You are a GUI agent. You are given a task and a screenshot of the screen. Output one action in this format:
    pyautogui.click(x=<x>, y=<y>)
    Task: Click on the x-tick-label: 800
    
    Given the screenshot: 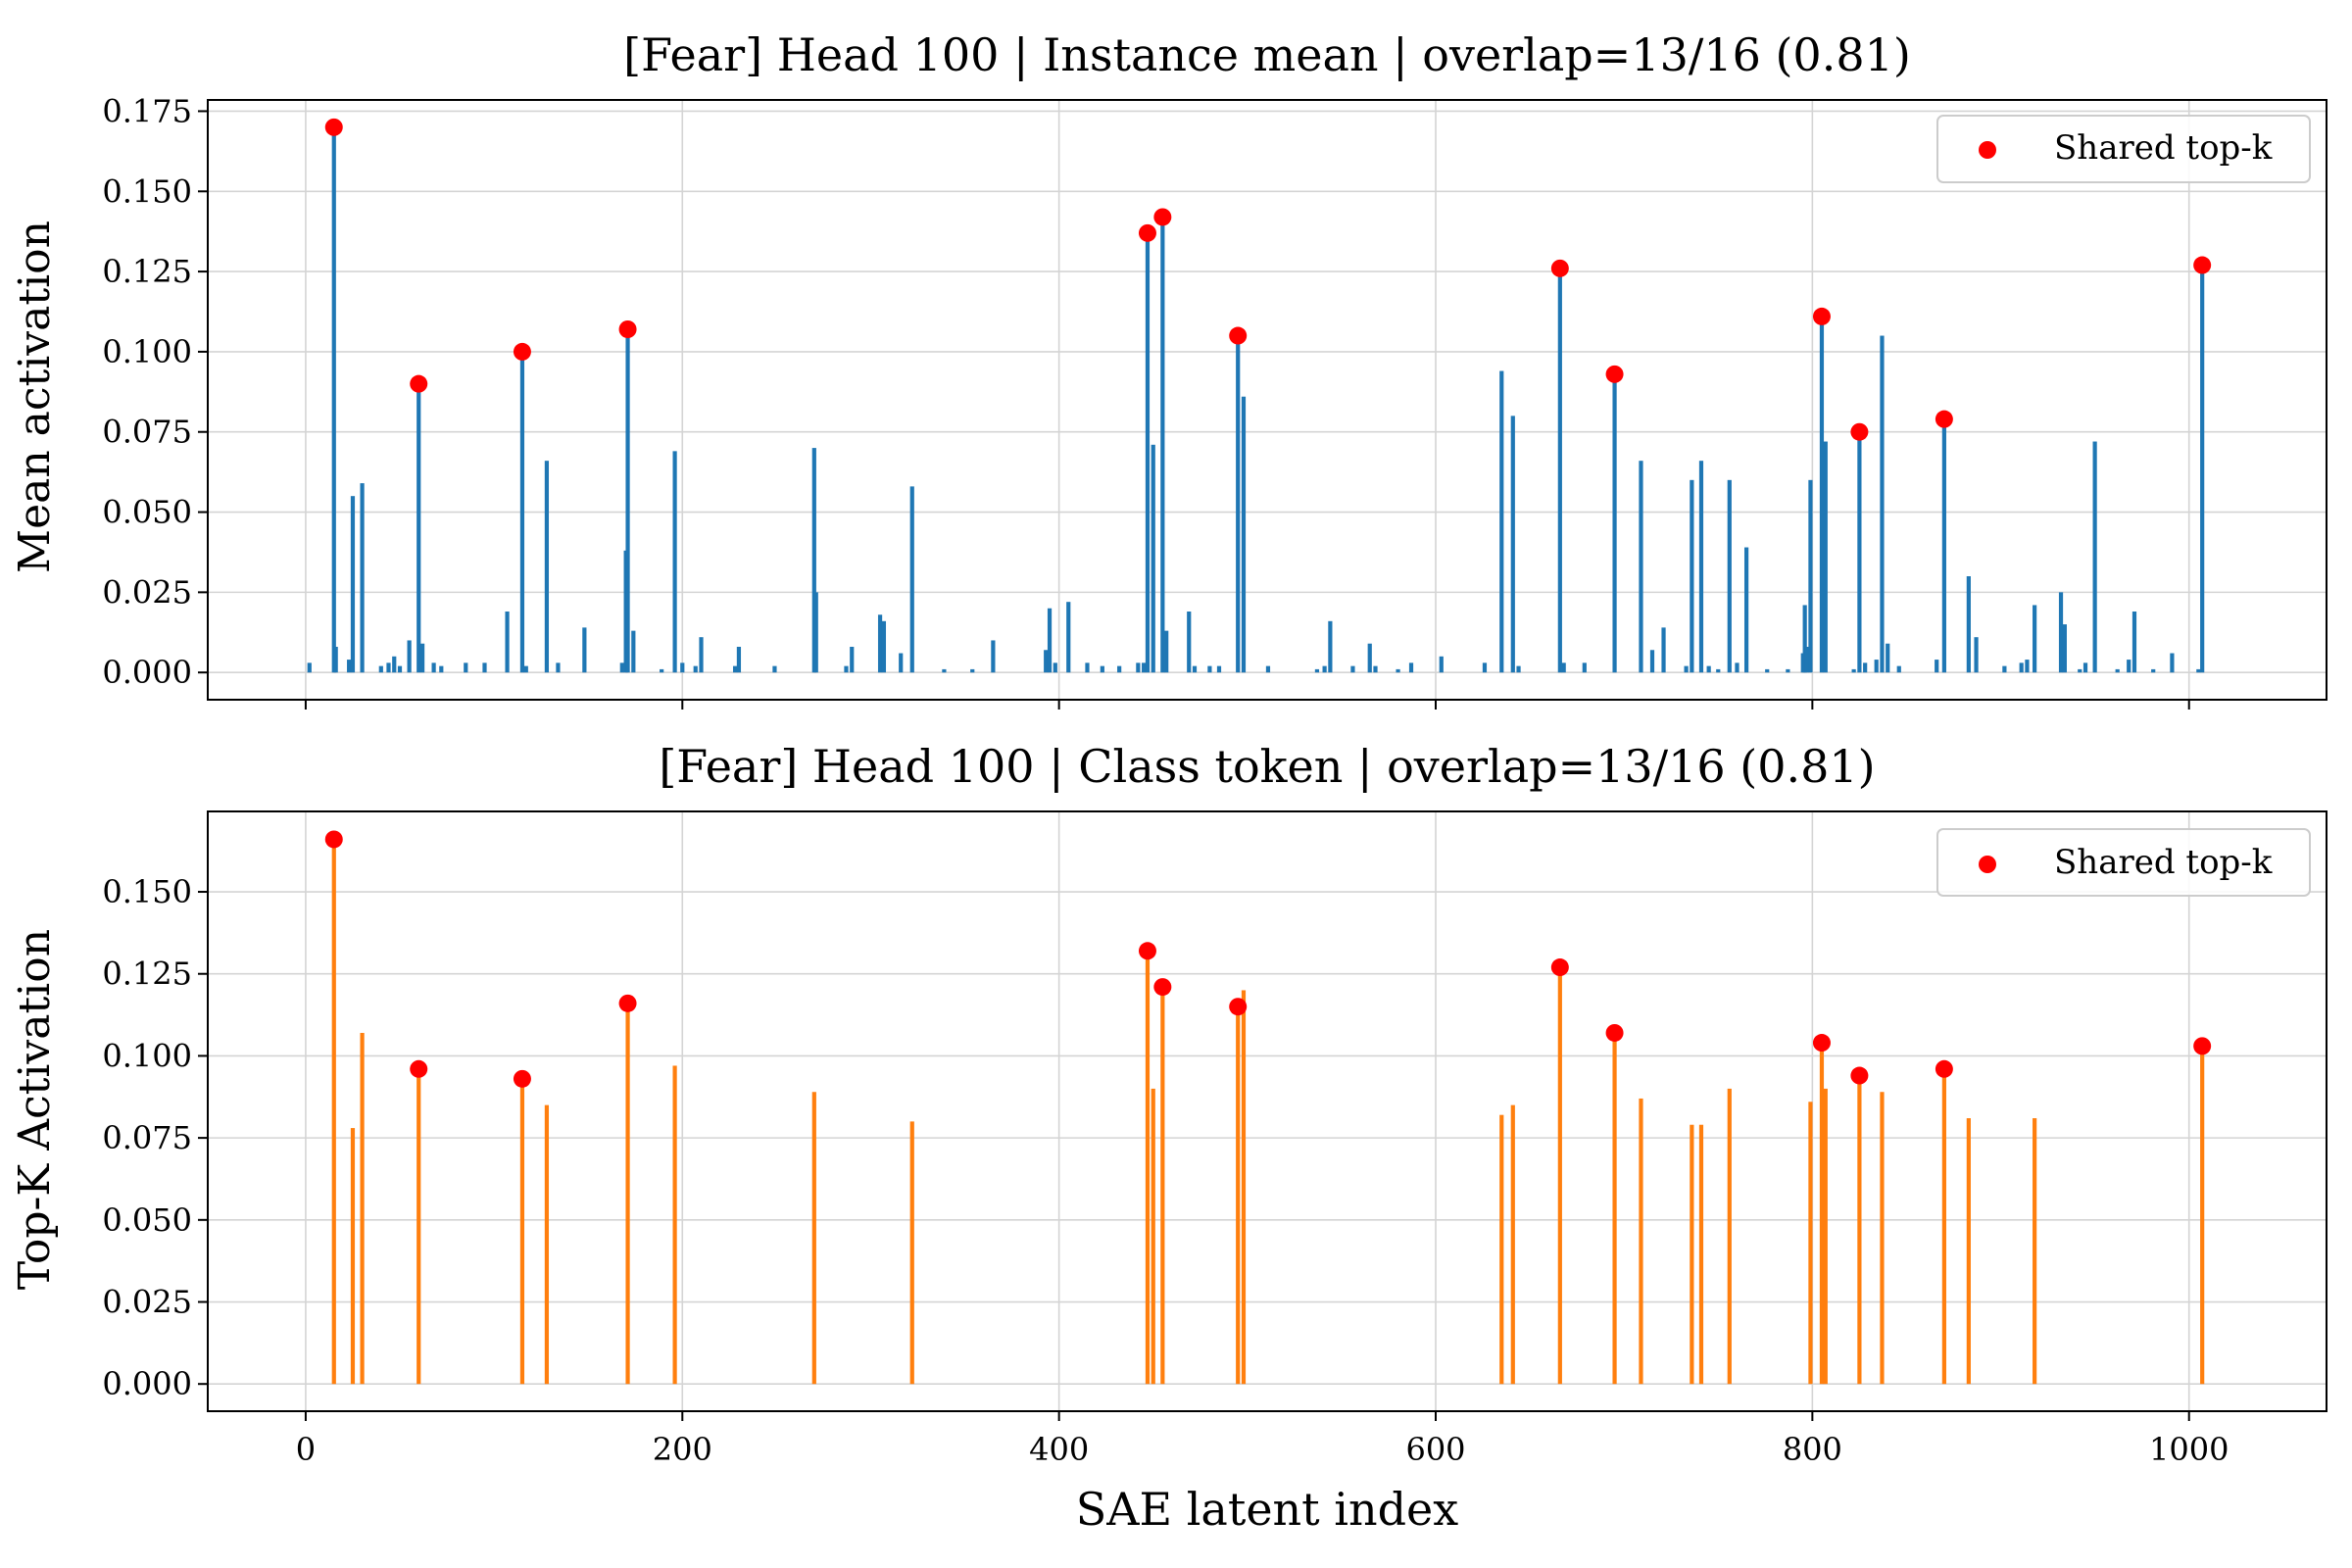 What is the action you would take?
    pyautogui.click(x=1812, y=1449)
    